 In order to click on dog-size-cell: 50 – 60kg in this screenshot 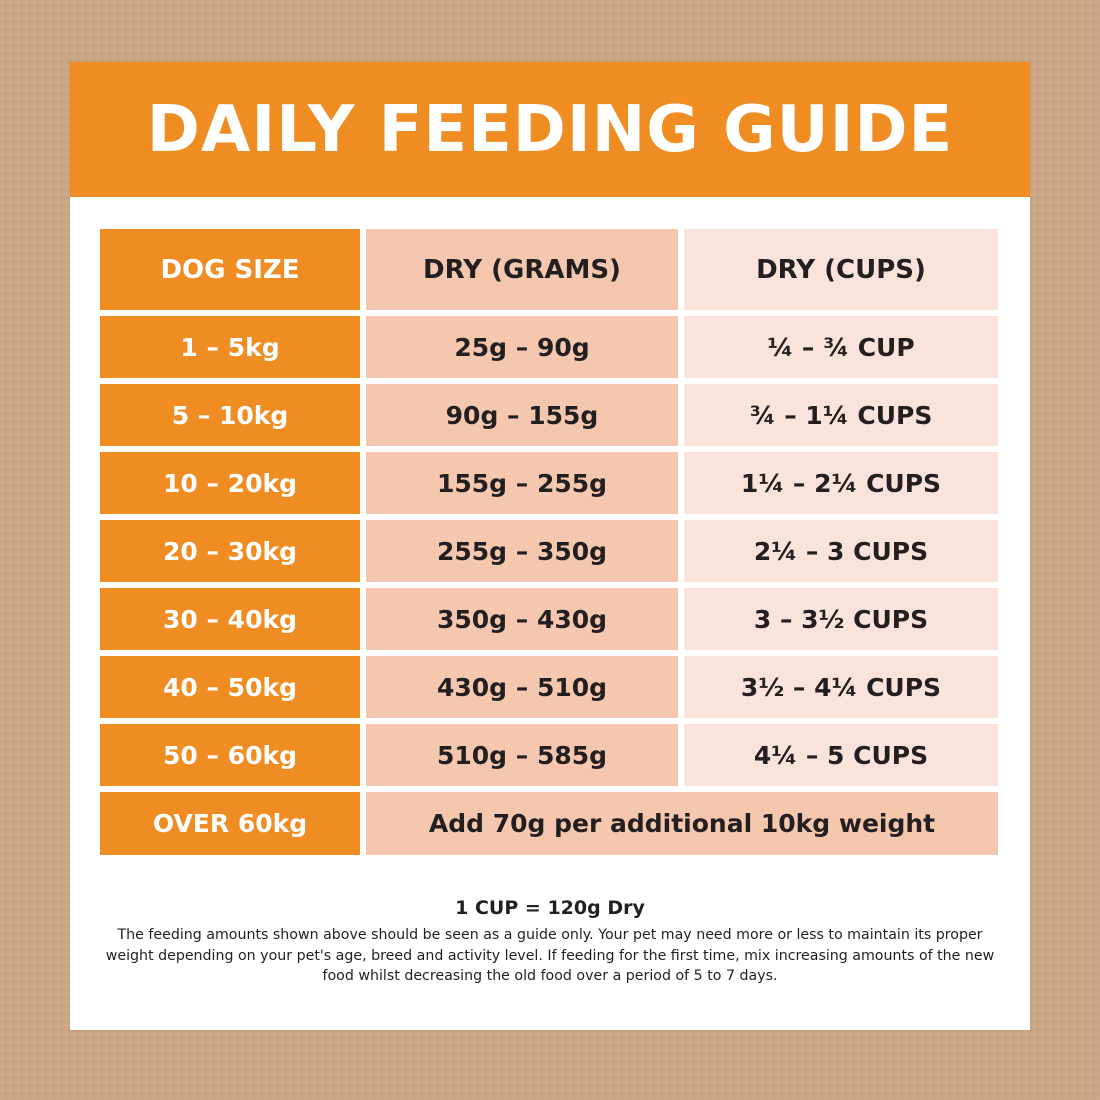, I will do `click(230, 755)`.